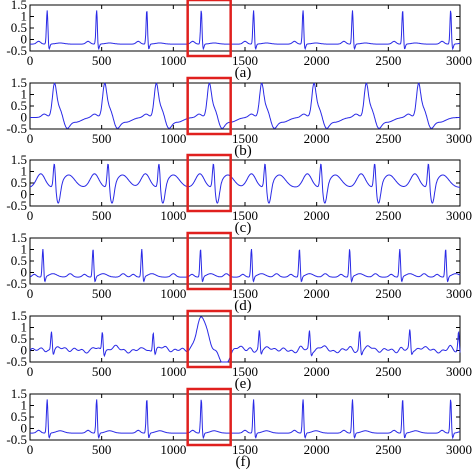 This screenshot has height=476, width=474. I want to click on panel-label: (c), so click(243, 228).